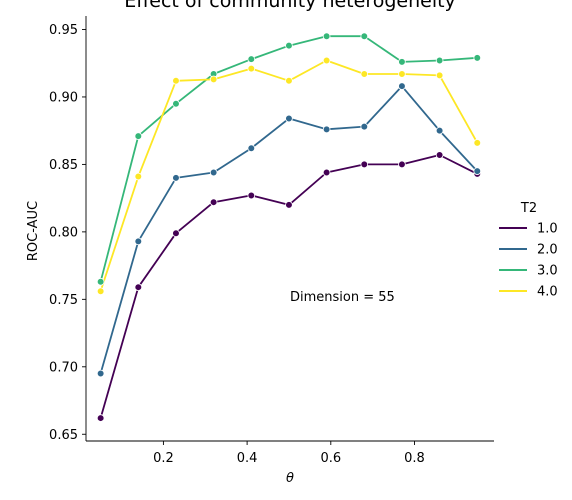 This screenshot has width=572, height=500. I want to click on y-axis-ticks: 0.65 0.70 0.75 0.80 0.85 0.90 0.95, so click(67, 233).